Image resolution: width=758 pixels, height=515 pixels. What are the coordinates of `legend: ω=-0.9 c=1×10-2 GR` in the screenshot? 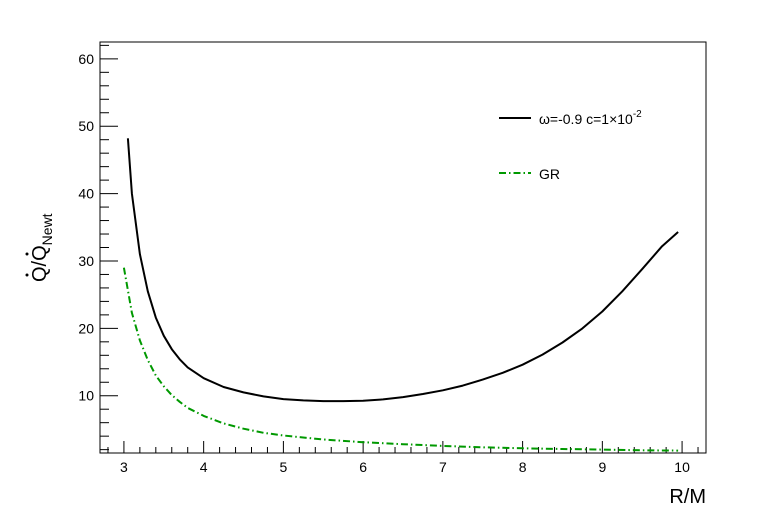 It's located at (570, 145).